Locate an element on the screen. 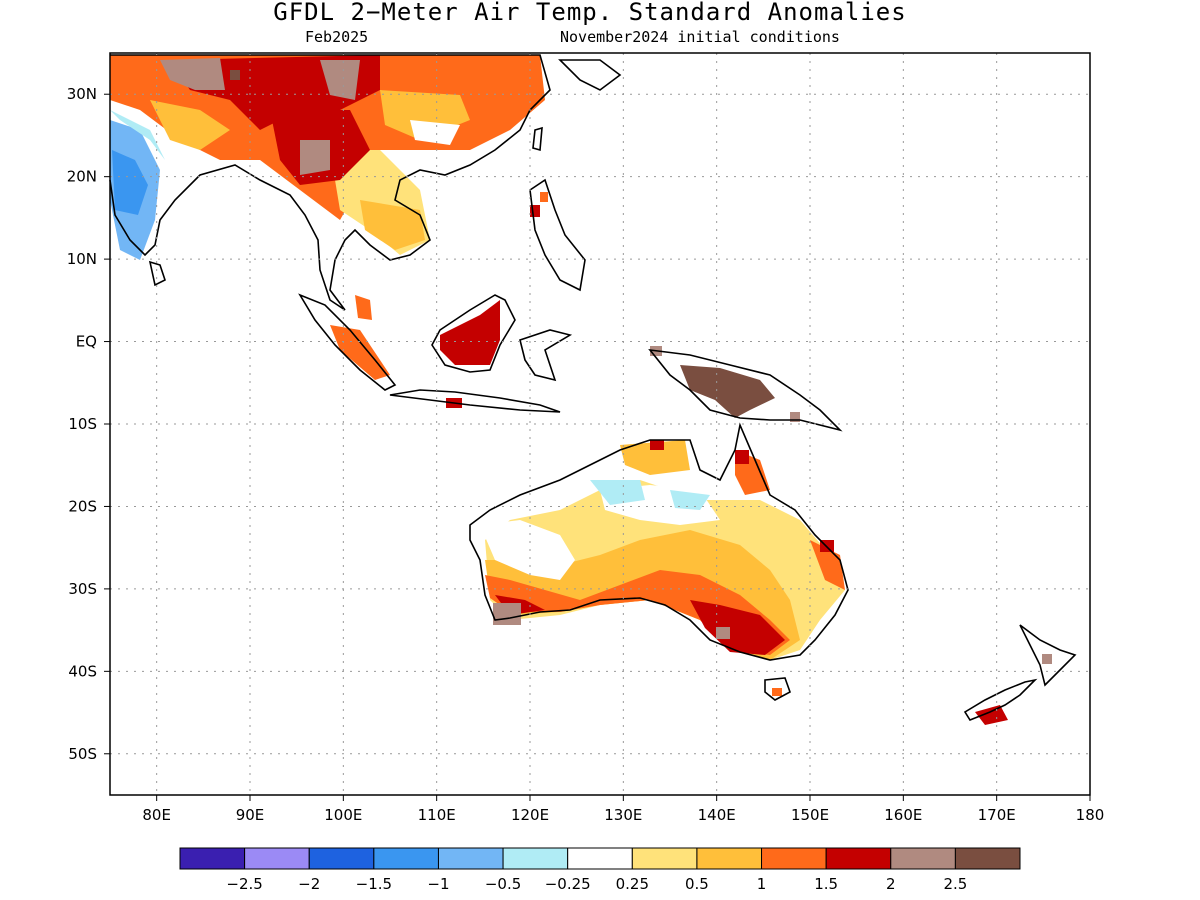  tick-label-lon: 140E is located at coordinates (717, 815).